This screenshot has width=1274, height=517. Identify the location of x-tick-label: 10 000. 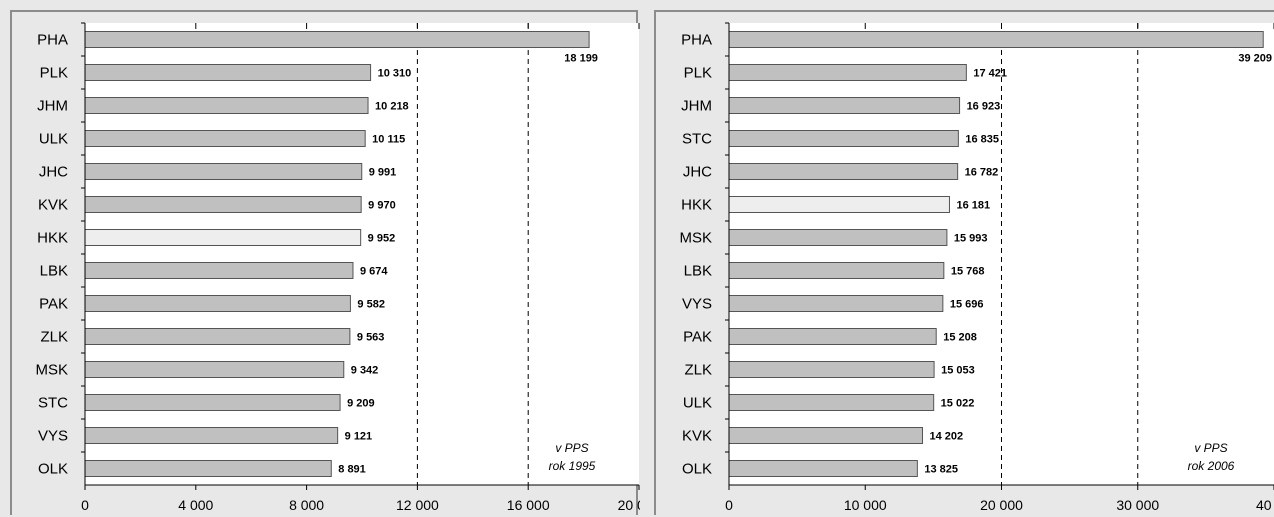
(865, 505).